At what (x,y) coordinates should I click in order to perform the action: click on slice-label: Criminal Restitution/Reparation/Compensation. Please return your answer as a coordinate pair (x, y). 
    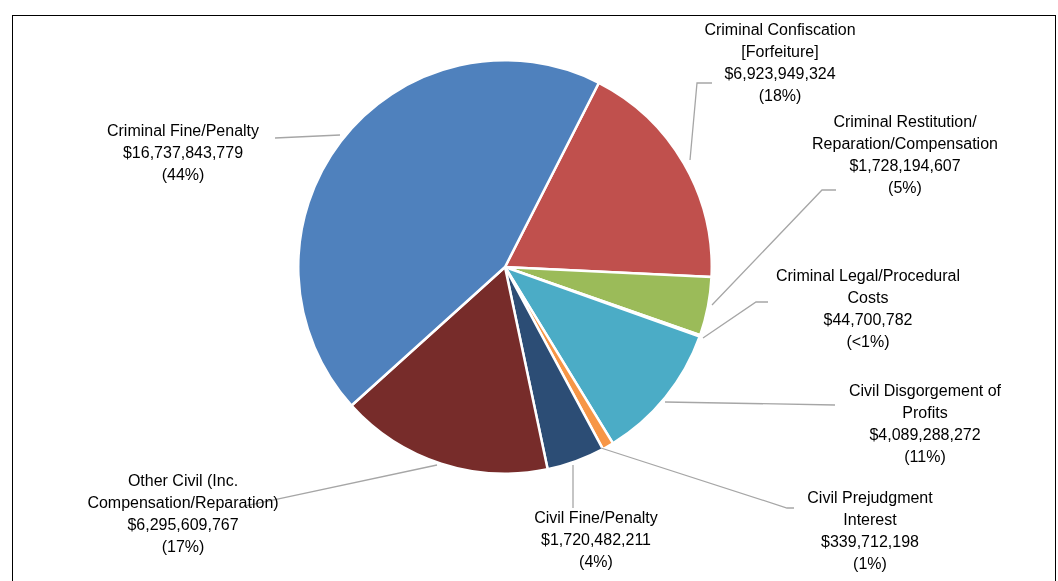
    Looking at the image, I should click on (905, 133).